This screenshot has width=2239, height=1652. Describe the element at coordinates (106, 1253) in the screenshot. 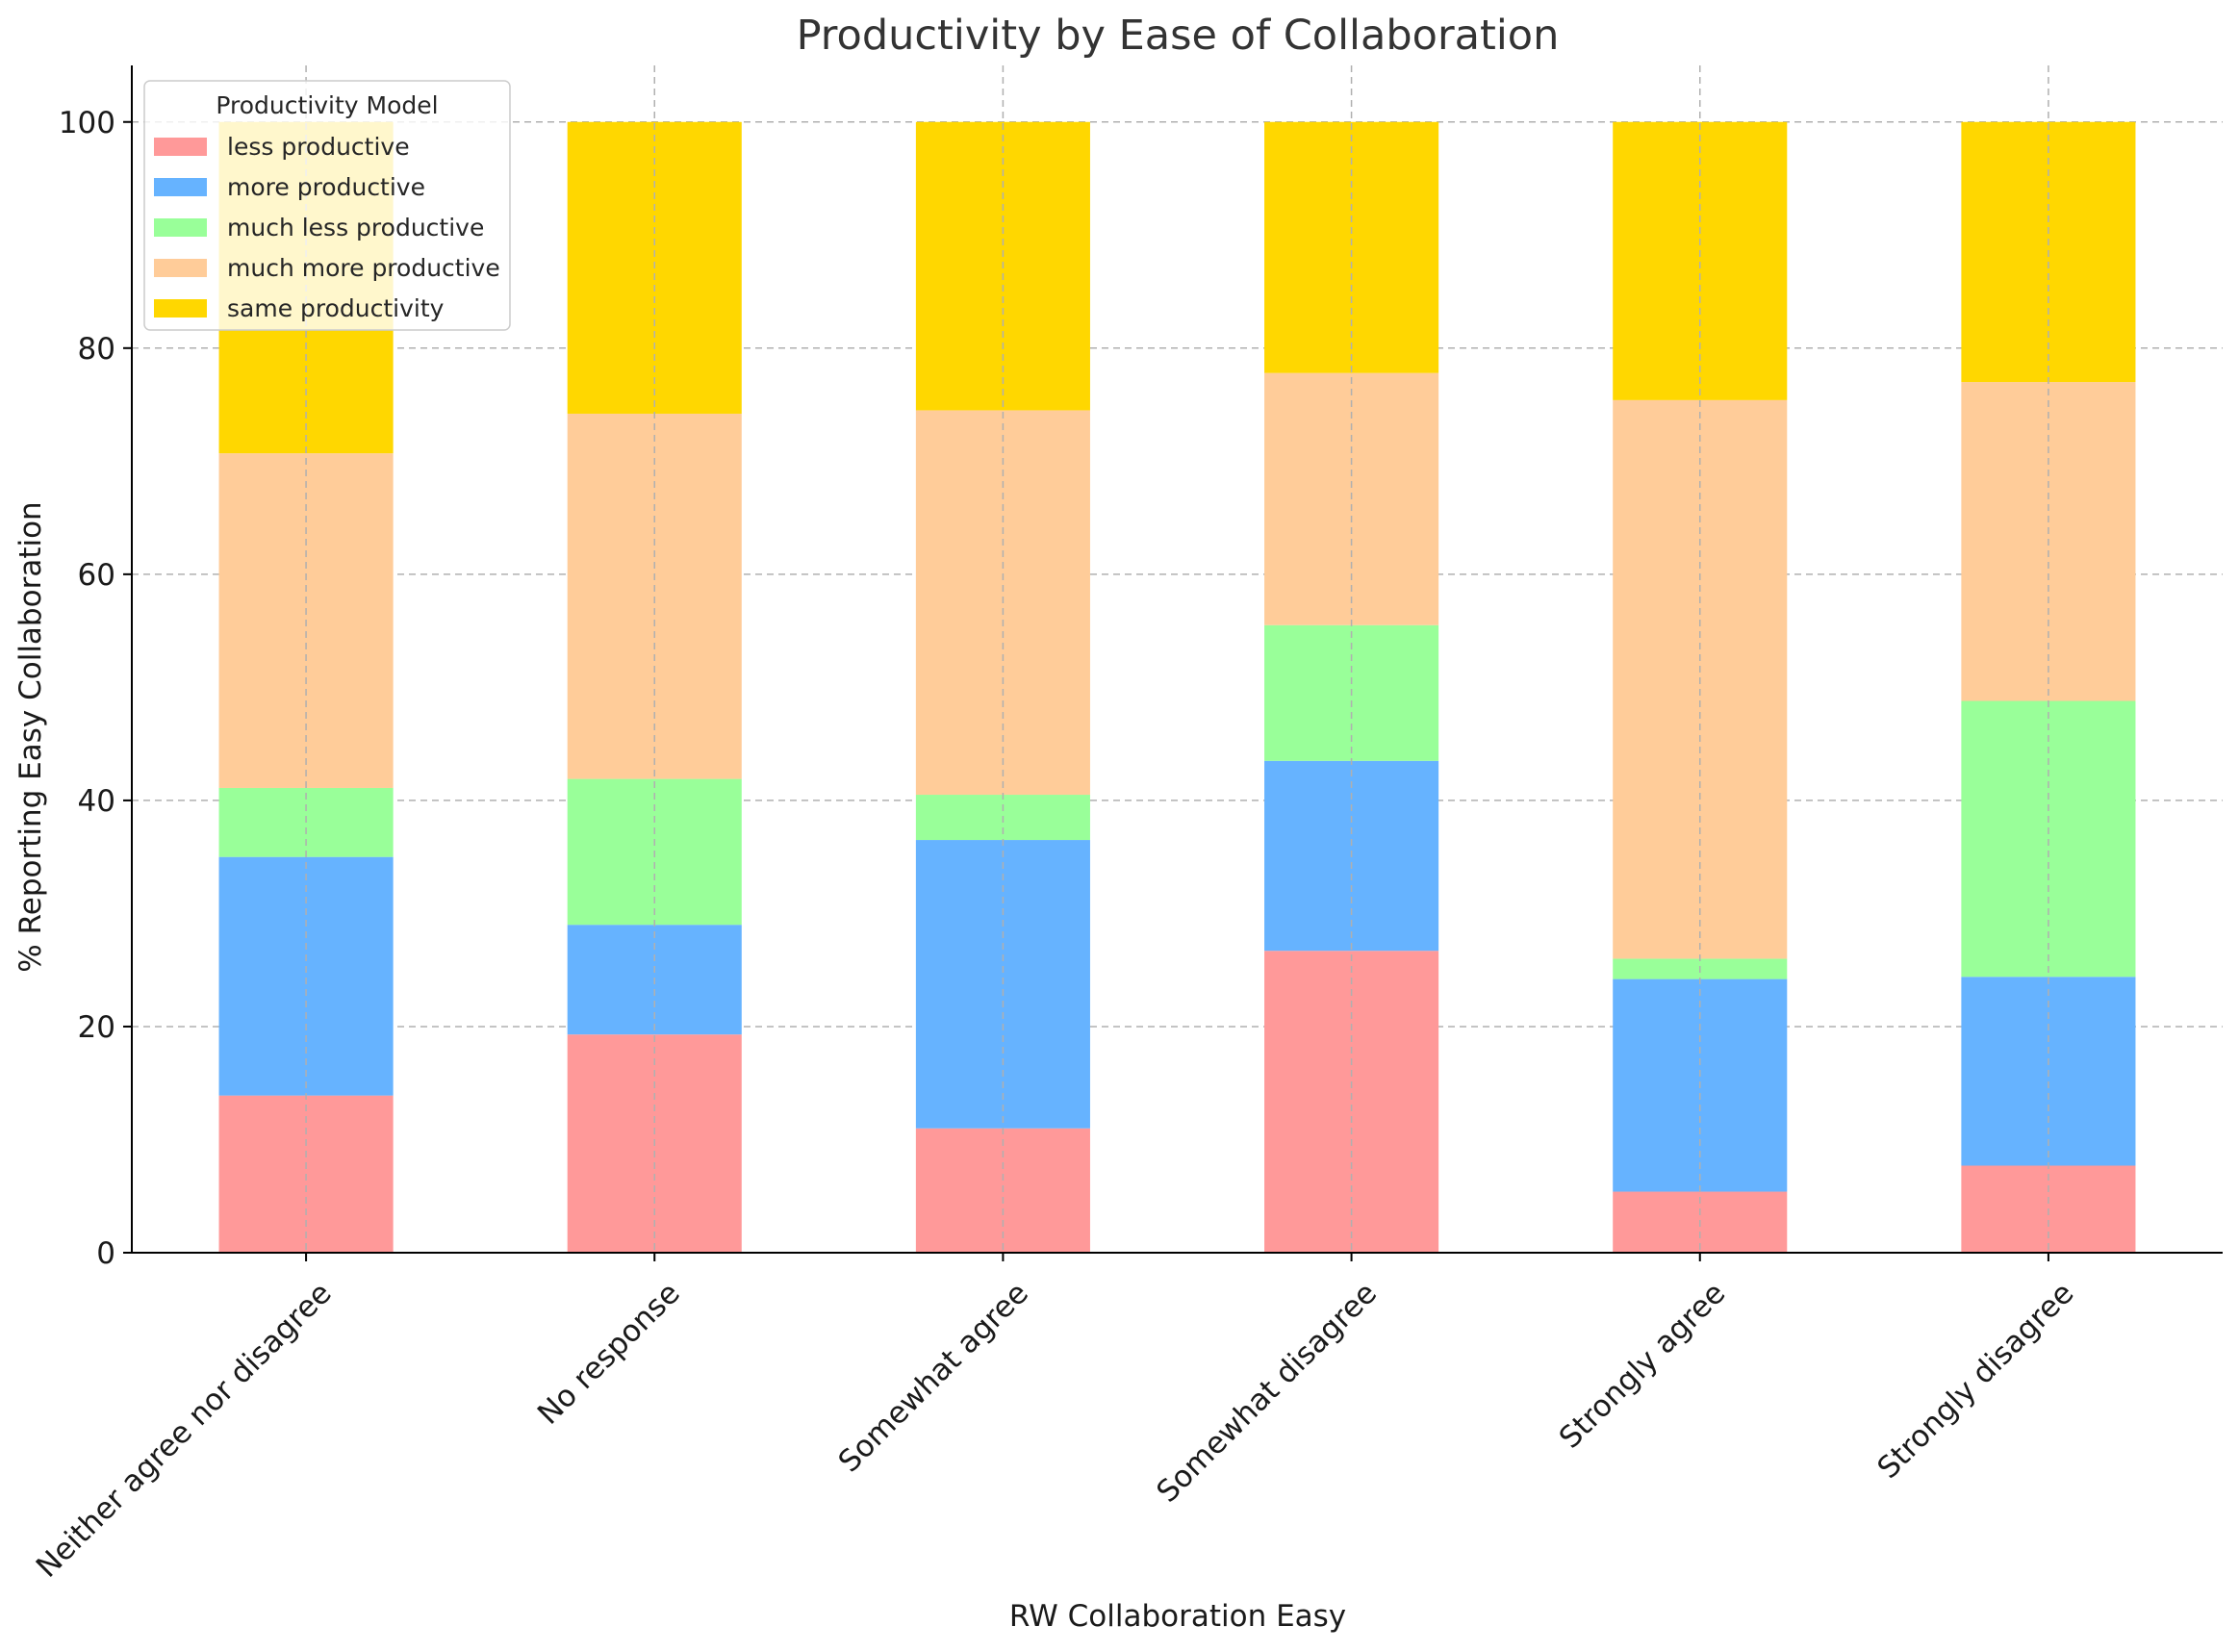

I see `y-tick-label: 0` at that location.